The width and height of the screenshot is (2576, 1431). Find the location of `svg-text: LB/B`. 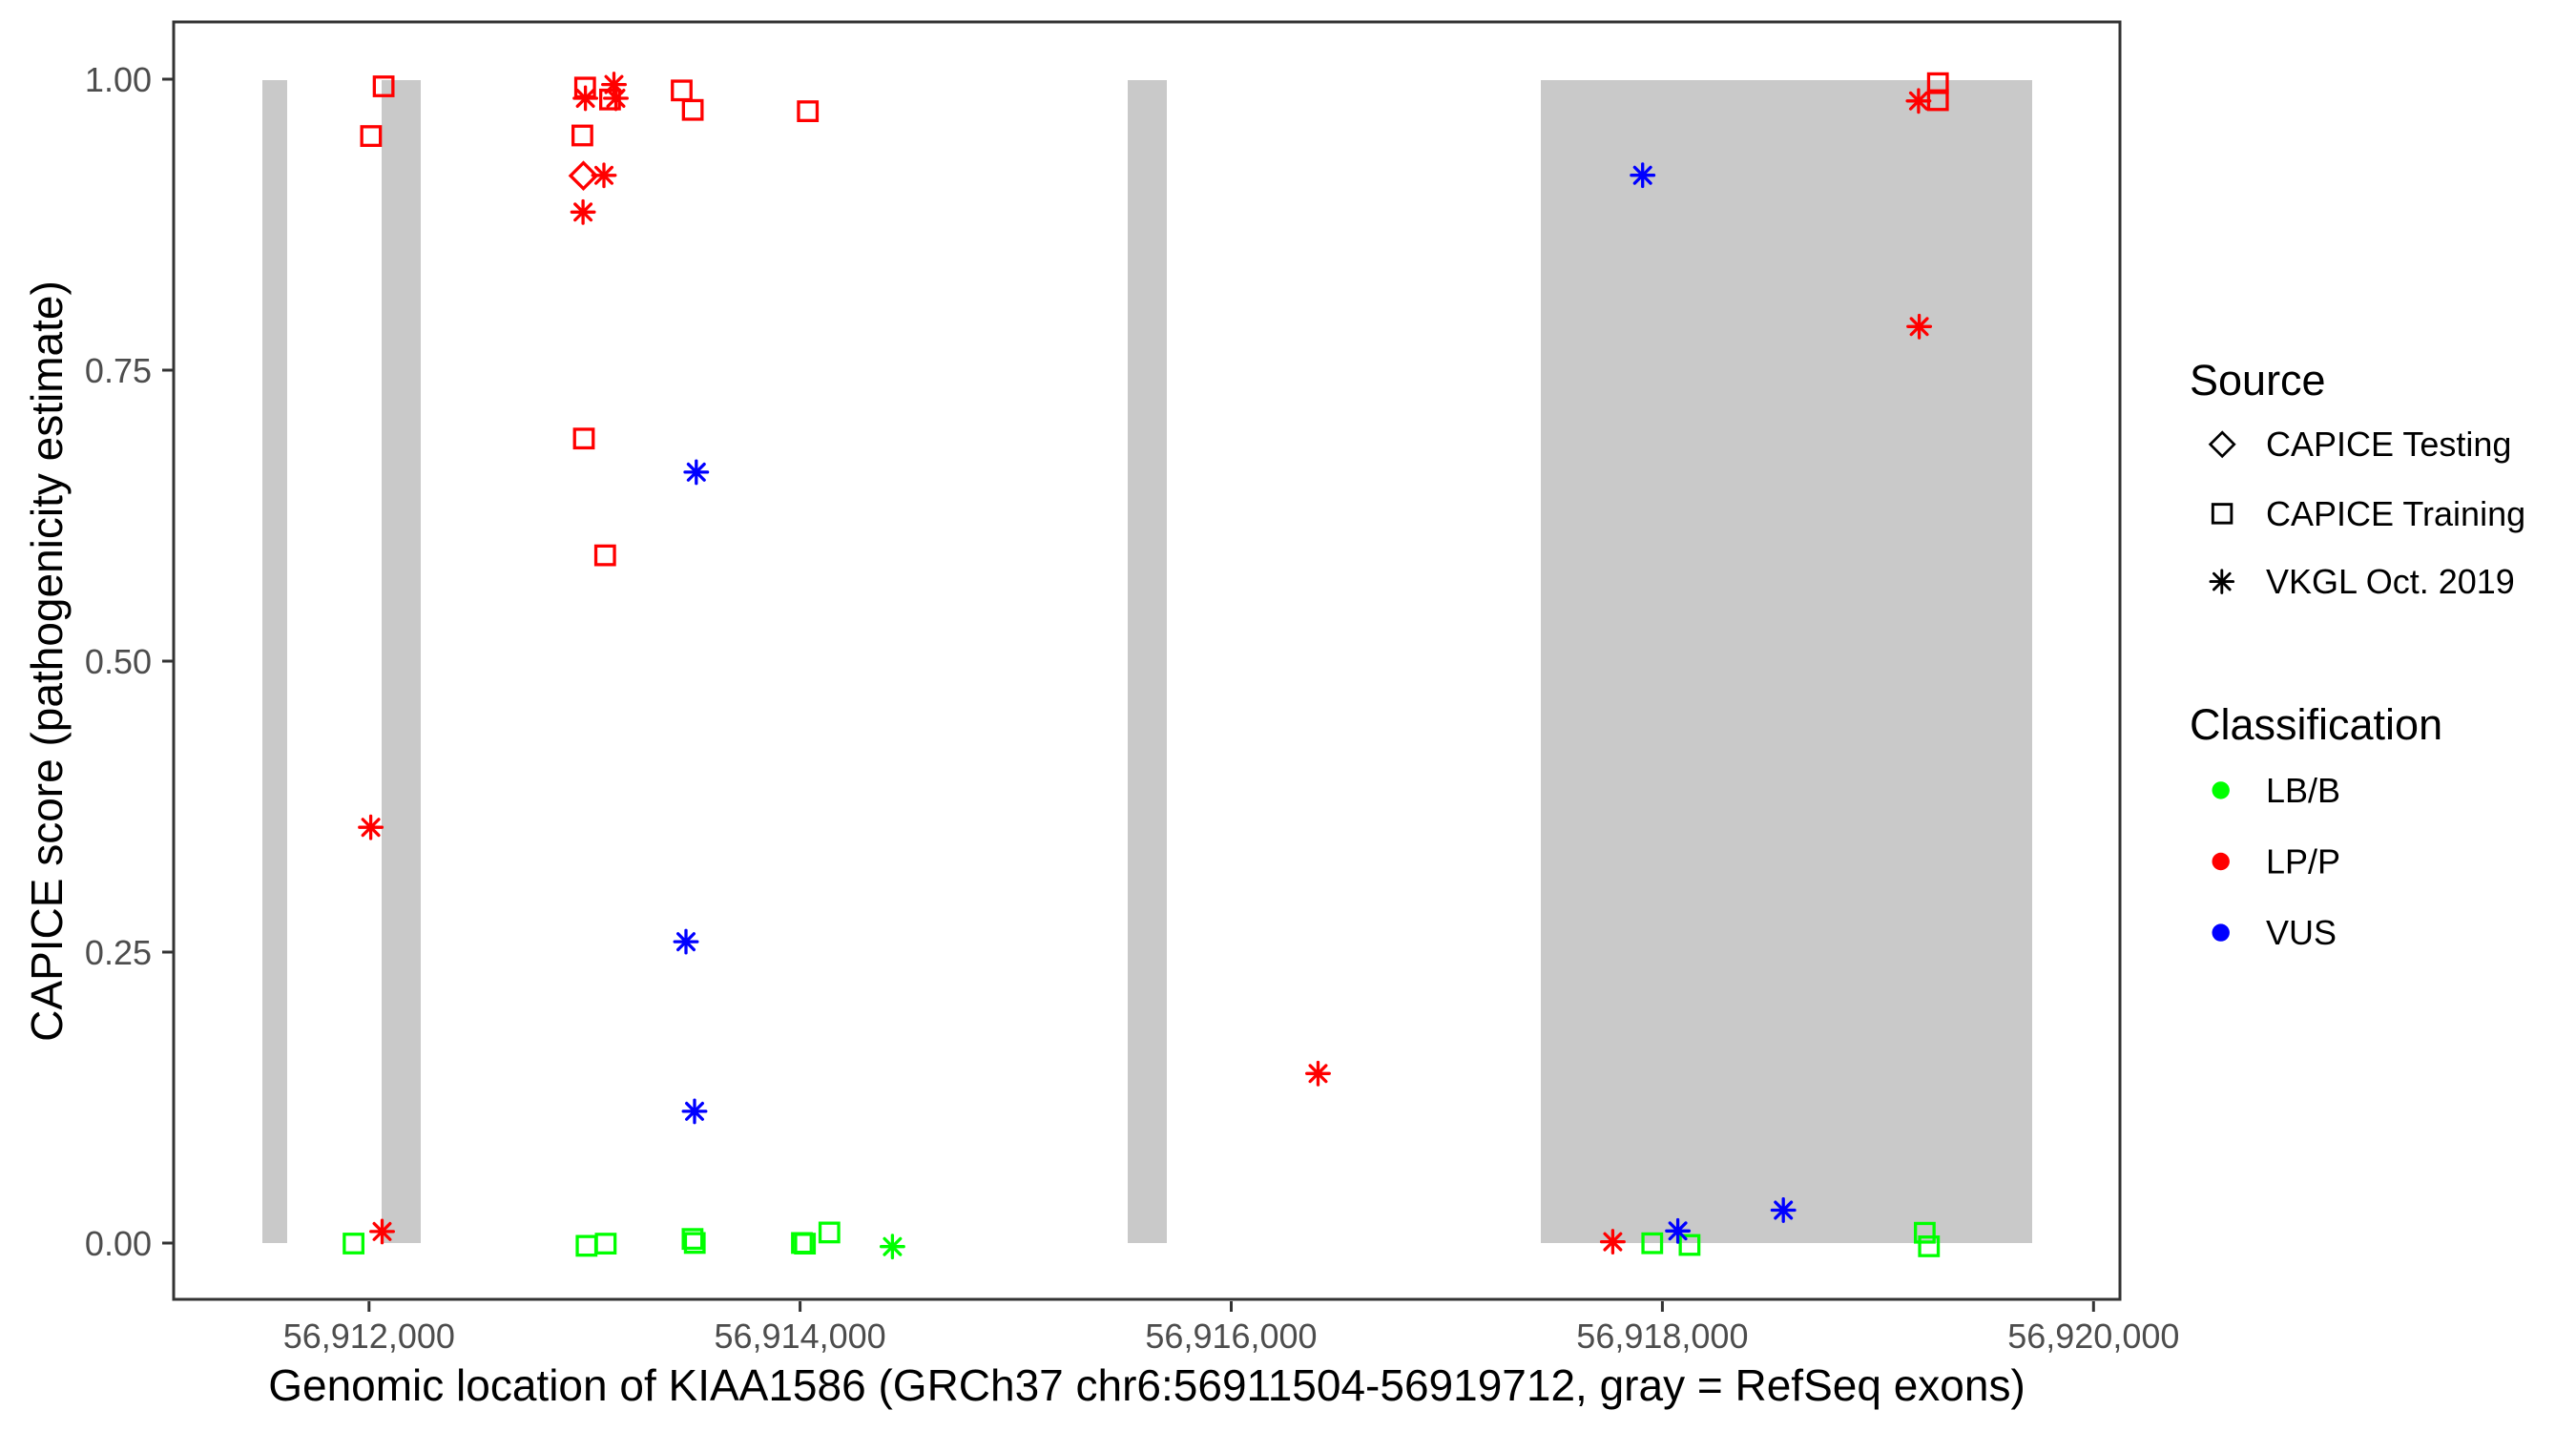

svg-text: LB/B is located at coordinates (2303, 790).